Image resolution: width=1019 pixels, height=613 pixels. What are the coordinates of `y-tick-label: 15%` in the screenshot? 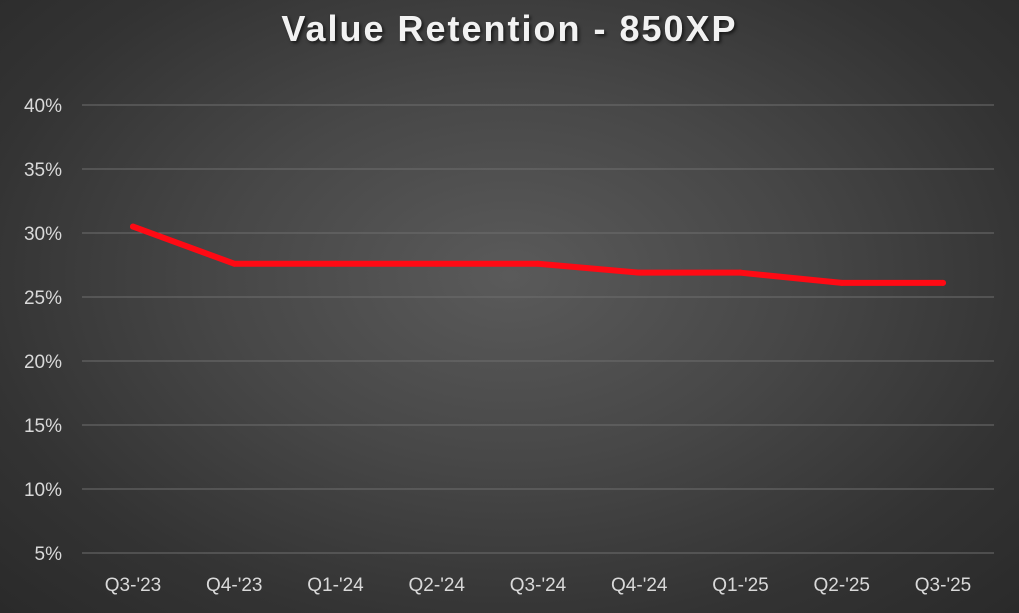 It's located at (43, 426).